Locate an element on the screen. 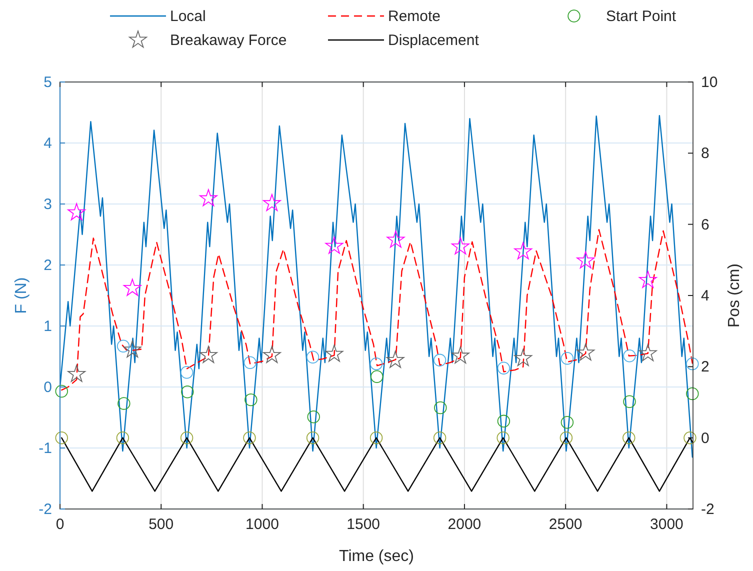  y-tick-label: 2 is located at coordinates (48, 265).